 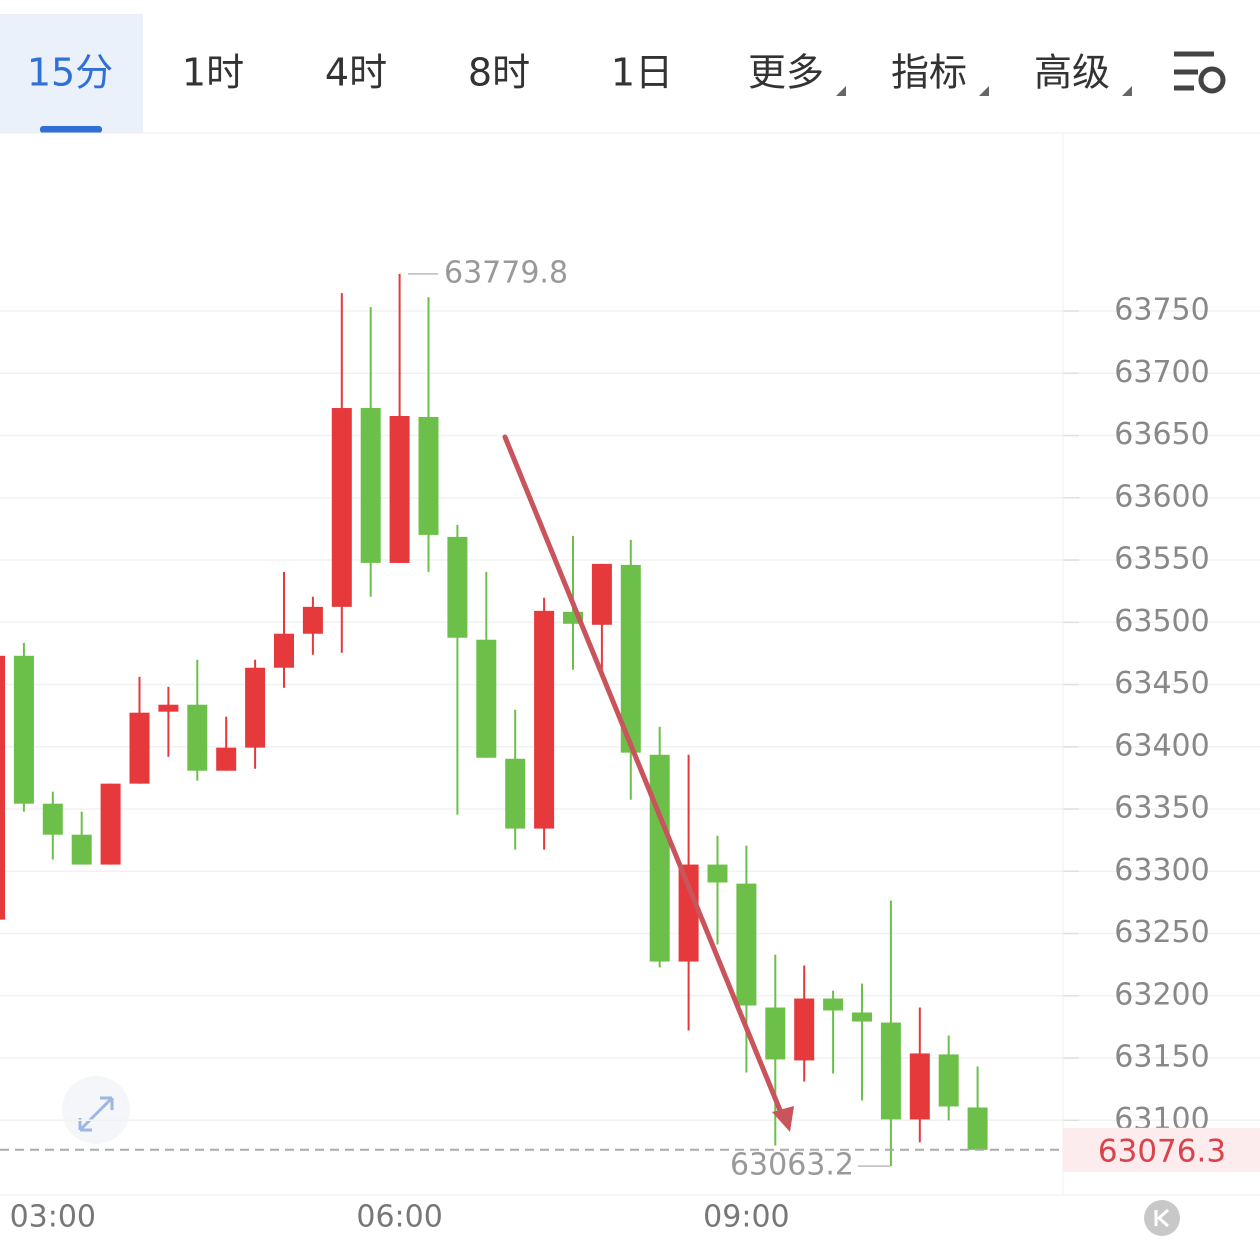 What do you see at coordinates (1161, 434) in the screenshot?
I see `y-tick-label: 63650` at bounding box center [1161, 434].